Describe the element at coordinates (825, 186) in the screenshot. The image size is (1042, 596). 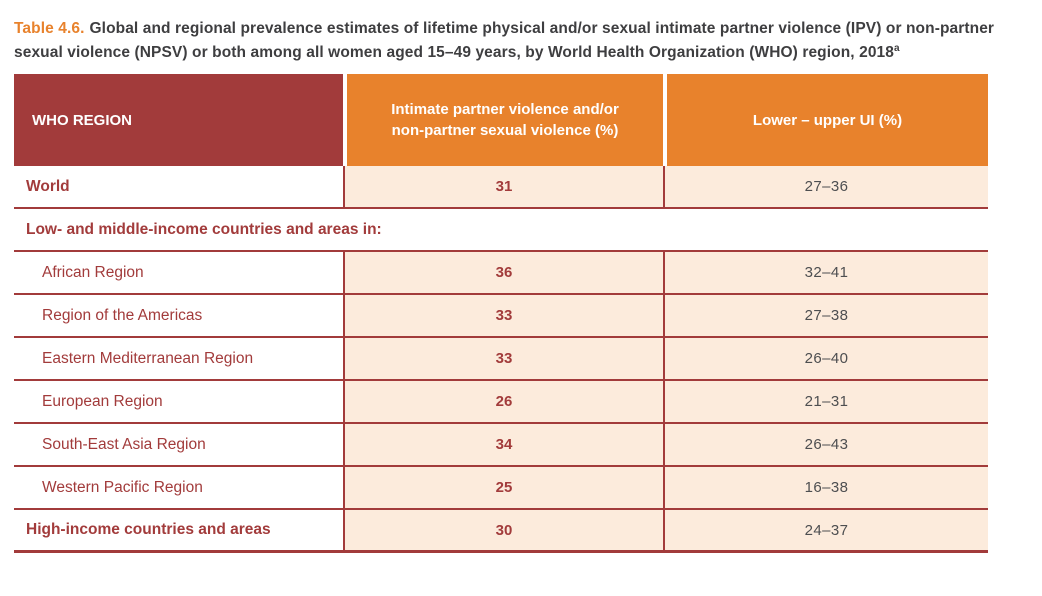
I see `ui-range-cell: 27–36` at that location.